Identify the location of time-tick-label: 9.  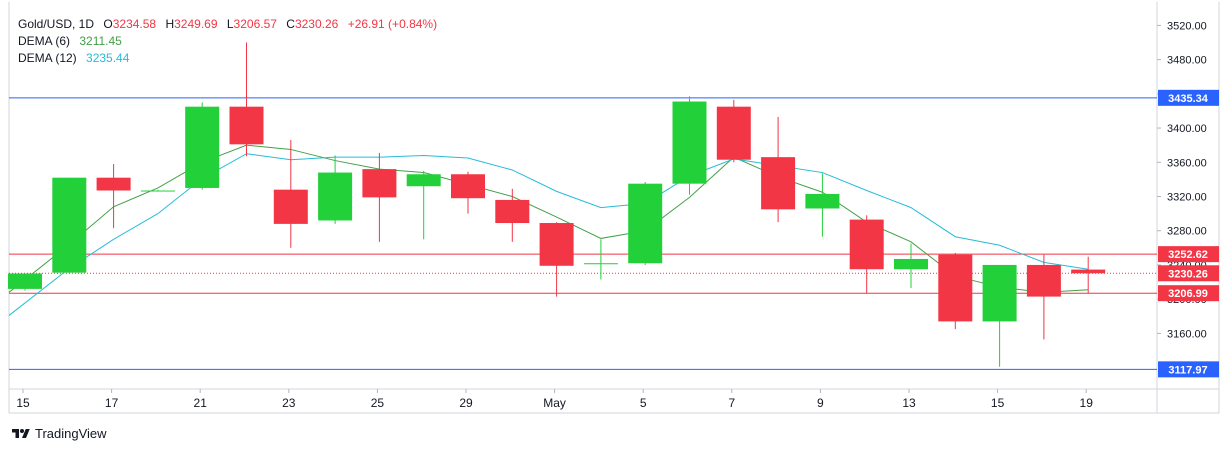
(820, 403).